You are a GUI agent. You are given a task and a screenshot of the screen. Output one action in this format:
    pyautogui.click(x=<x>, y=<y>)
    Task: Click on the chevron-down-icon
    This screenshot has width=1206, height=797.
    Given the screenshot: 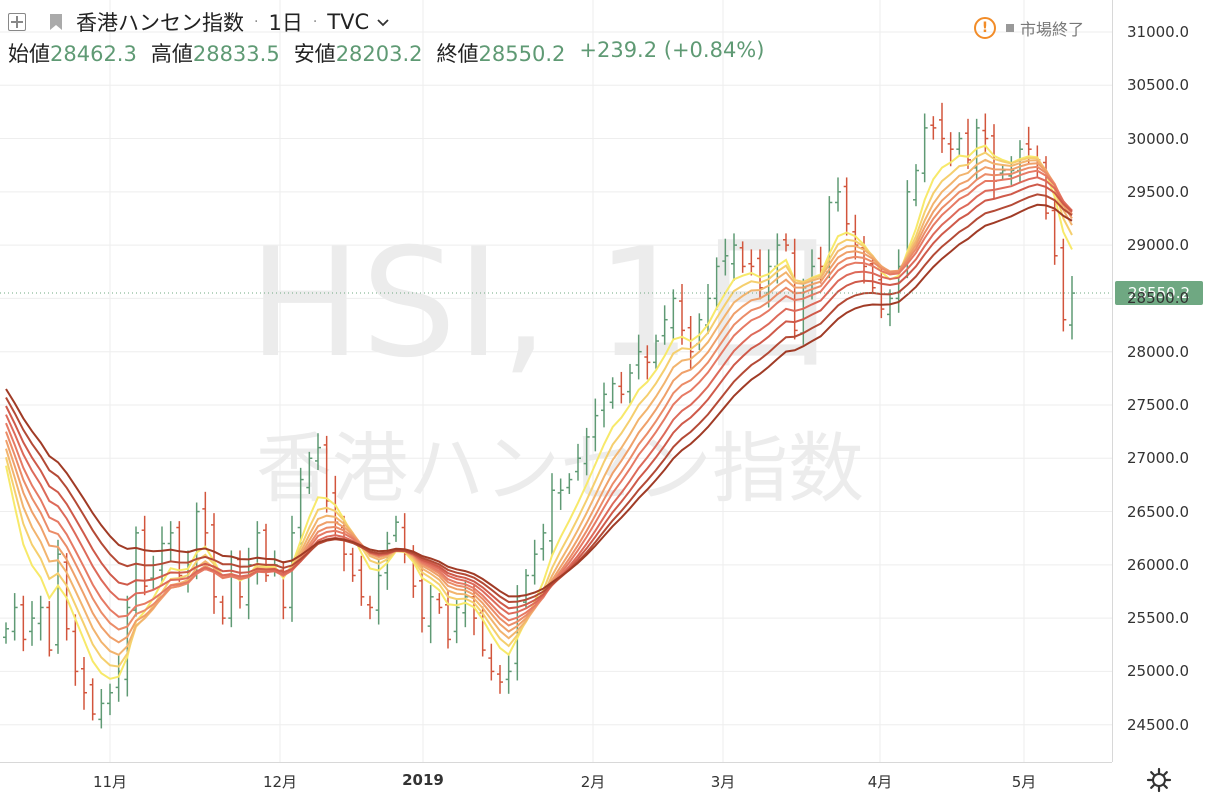 What is the action you would take?
    pyautogui.click(x=383, y=22)
    